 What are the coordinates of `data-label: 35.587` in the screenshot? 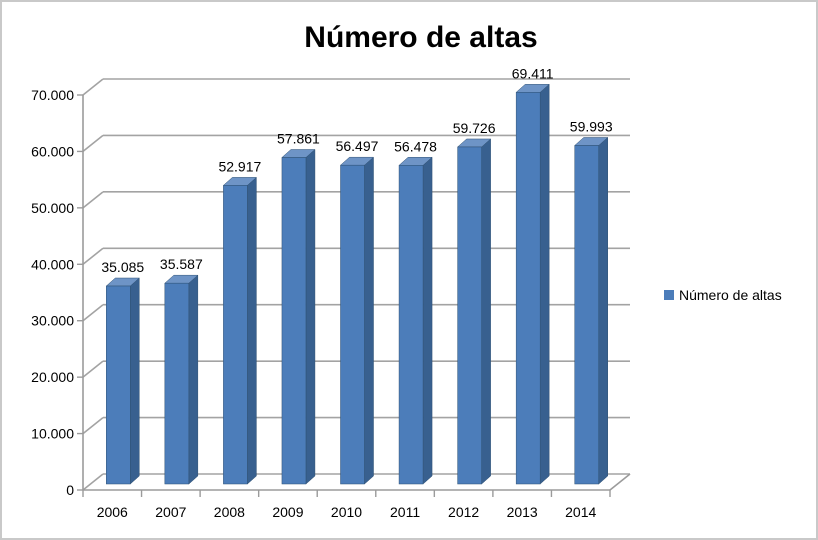 It's located at (181, 264).